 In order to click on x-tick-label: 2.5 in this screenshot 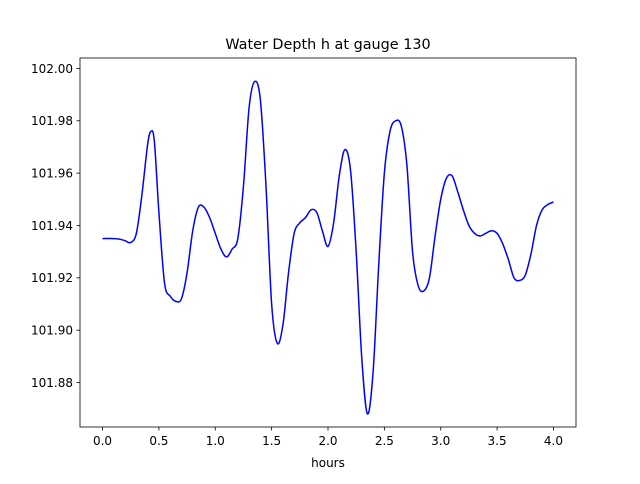, I will do `click(384, 441)`.